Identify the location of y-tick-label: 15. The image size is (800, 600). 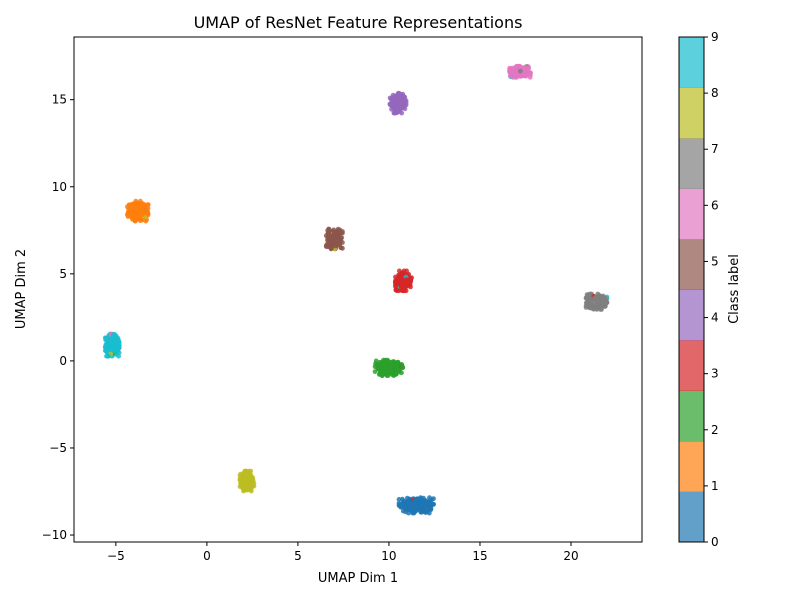
(59, 100).